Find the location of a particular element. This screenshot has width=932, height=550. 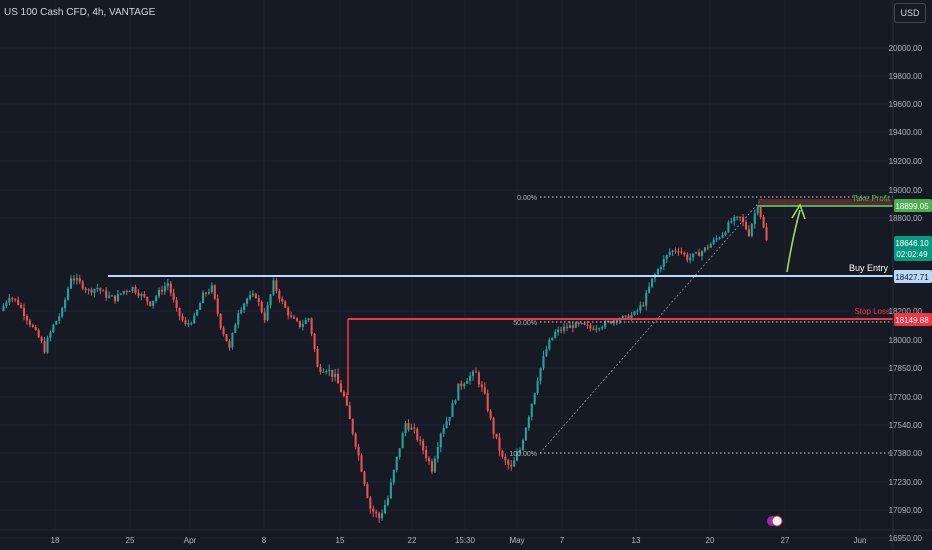

buy-entry-tag-text: 18427.71 is located at coordinates (912, 277).